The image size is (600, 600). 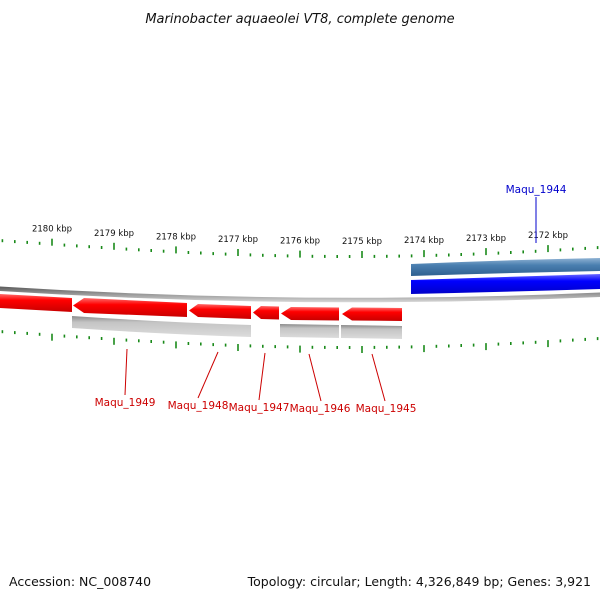 I want to click on plus-strand-features, so click(x=505, y=276).